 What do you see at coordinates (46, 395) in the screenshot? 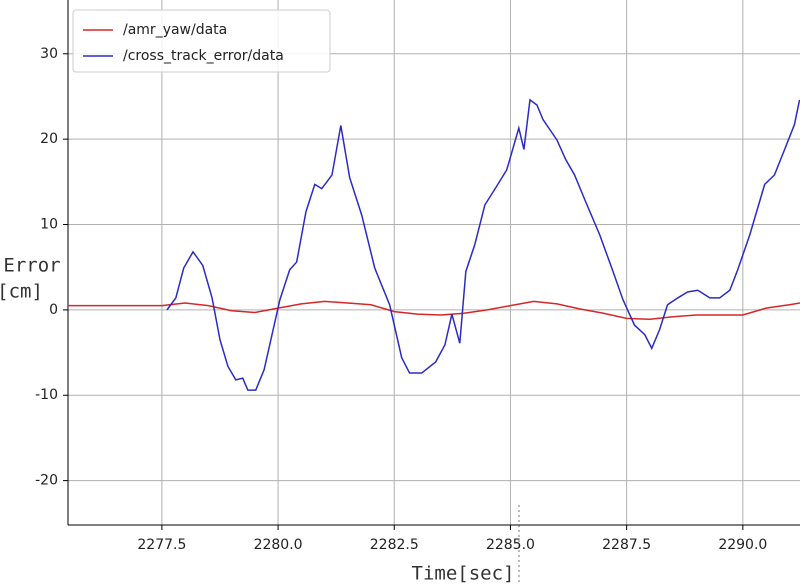
I see `y-tick-label: -10` at bounding box center [46, 395].